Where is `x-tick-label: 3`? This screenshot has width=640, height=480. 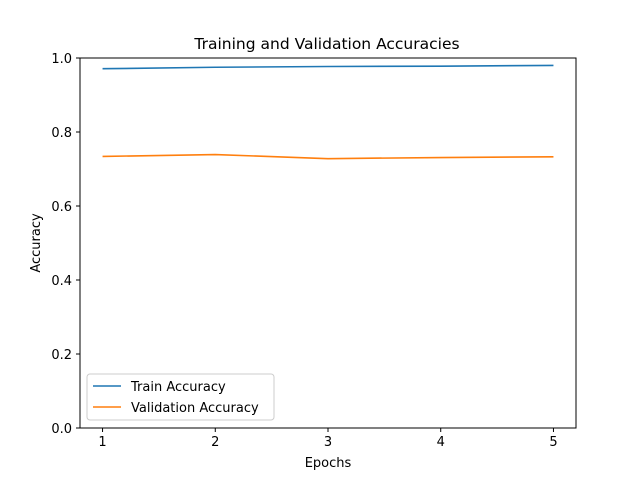
x-tick-label: 3 is located at coordinates (328, 442).